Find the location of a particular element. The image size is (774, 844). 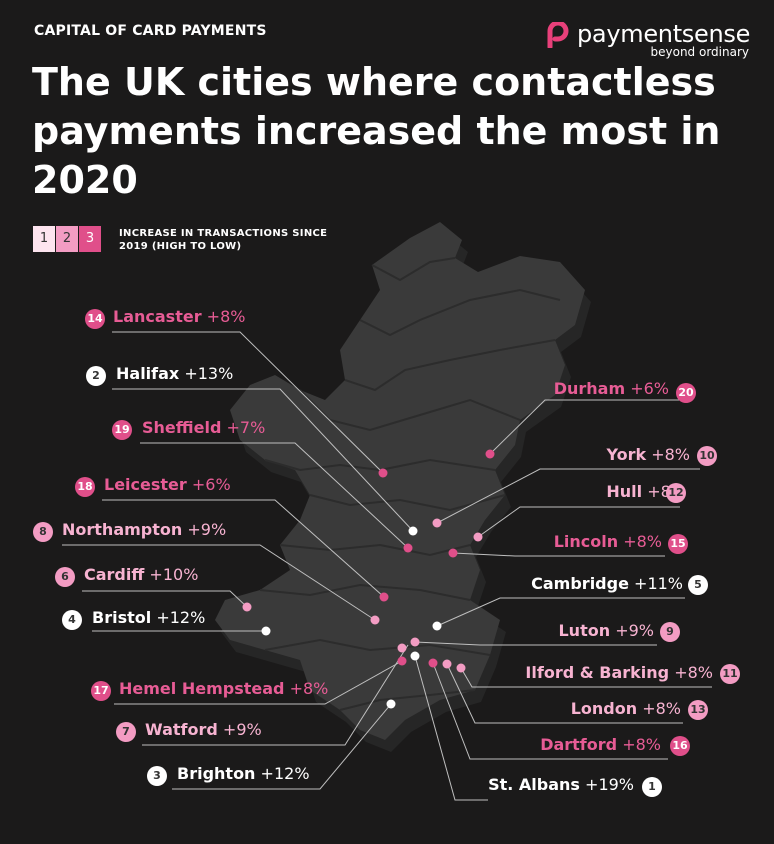

city-name: Cambridge is located at coordinates (580, 583).